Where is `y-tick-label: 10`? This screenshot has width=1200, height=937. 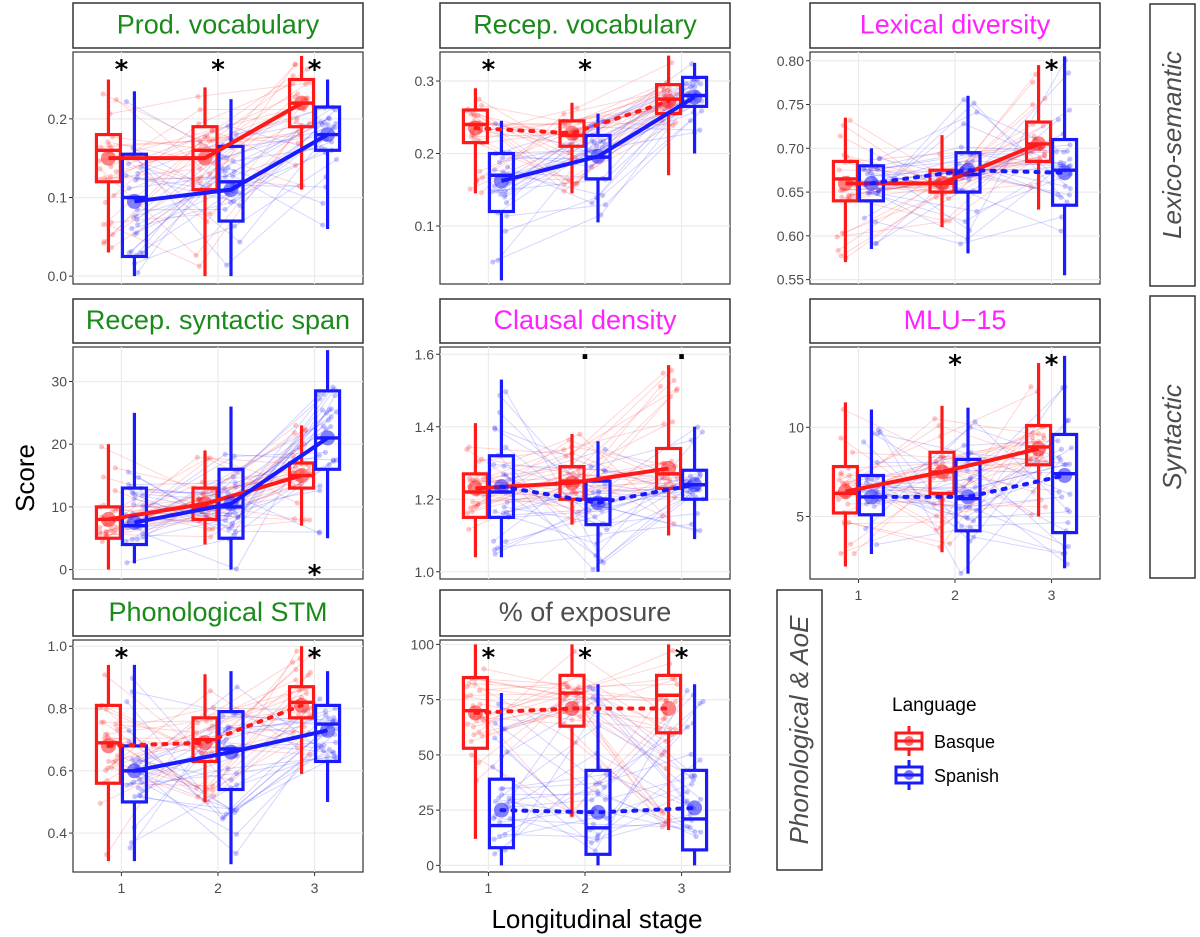 y-tick-label: 10 is located at coordinates (59, 507).